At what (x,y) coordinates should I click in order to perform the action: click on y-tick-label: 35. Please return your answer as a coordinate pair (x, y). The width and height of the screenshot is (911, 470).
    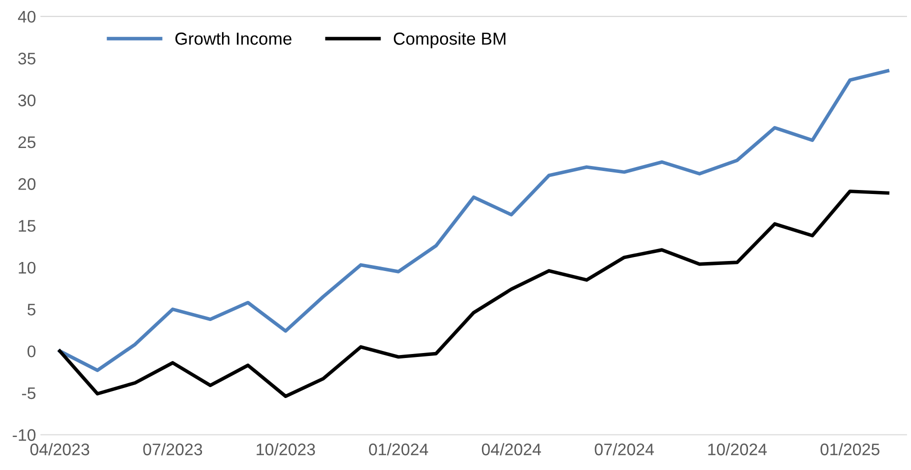
    Looking at the image, I should click on (27, 58).